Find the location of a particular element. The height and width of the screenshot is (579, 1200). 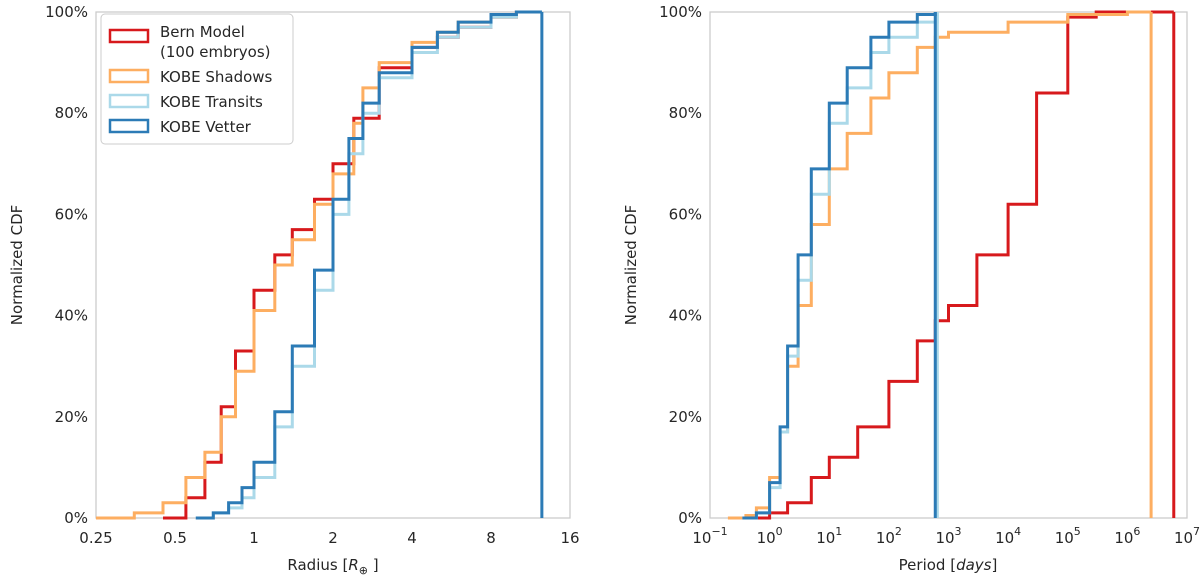

legend-label-vetter: KOBE Vetter is located at coordinates (206, 127).